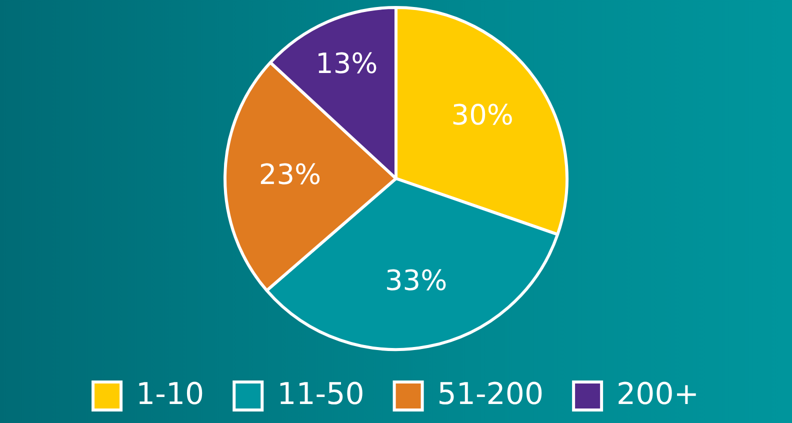 This screenshot has width=792, height=423. Describe the element at coordinates (657, 394) in the screenshot. I see `legend-label: 200+` at that location.